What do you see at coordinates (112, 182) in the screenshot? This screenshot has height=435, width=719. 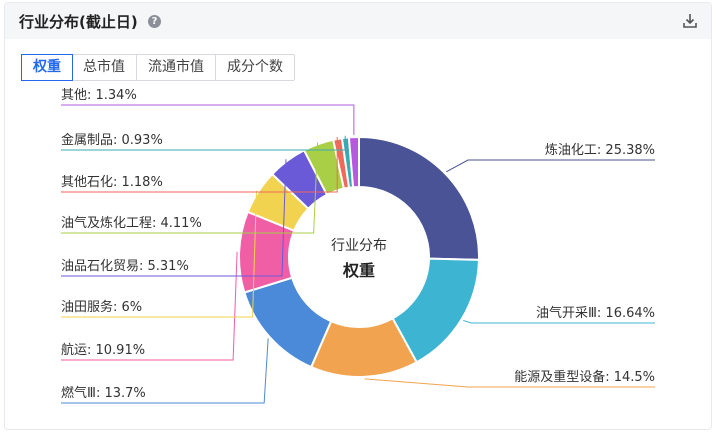 I see `slice-label-9: 其他石化: 1.18%` at bounding box center [112, 182].